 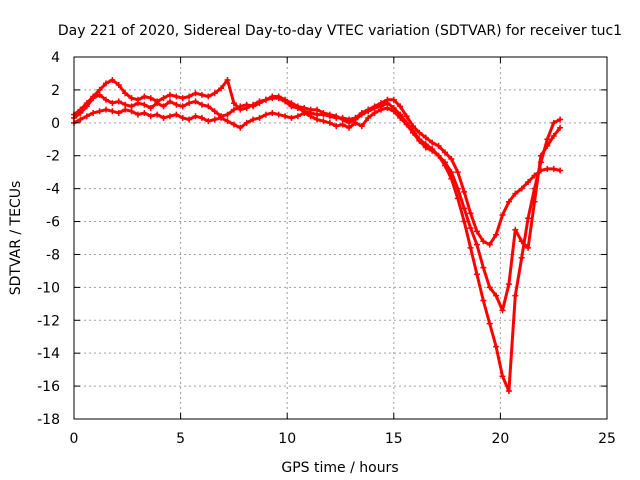 What do you see at coordinates (53, 157) in the screenshot?
I see `y-tick-label: -2` at bounding box center [53, 157].